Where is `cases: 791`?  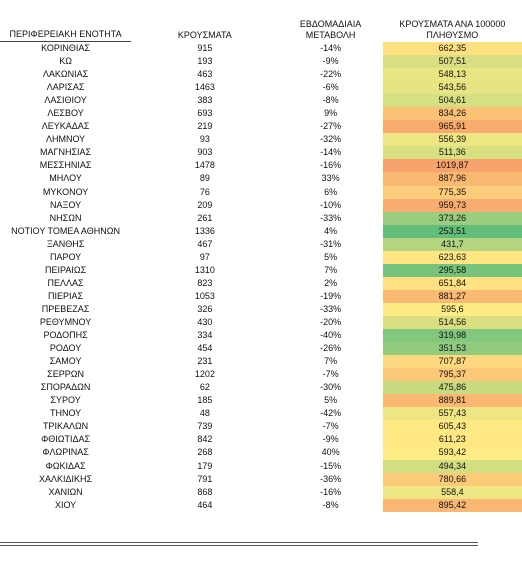
cases: 791 is located at coordinates (205, 478).